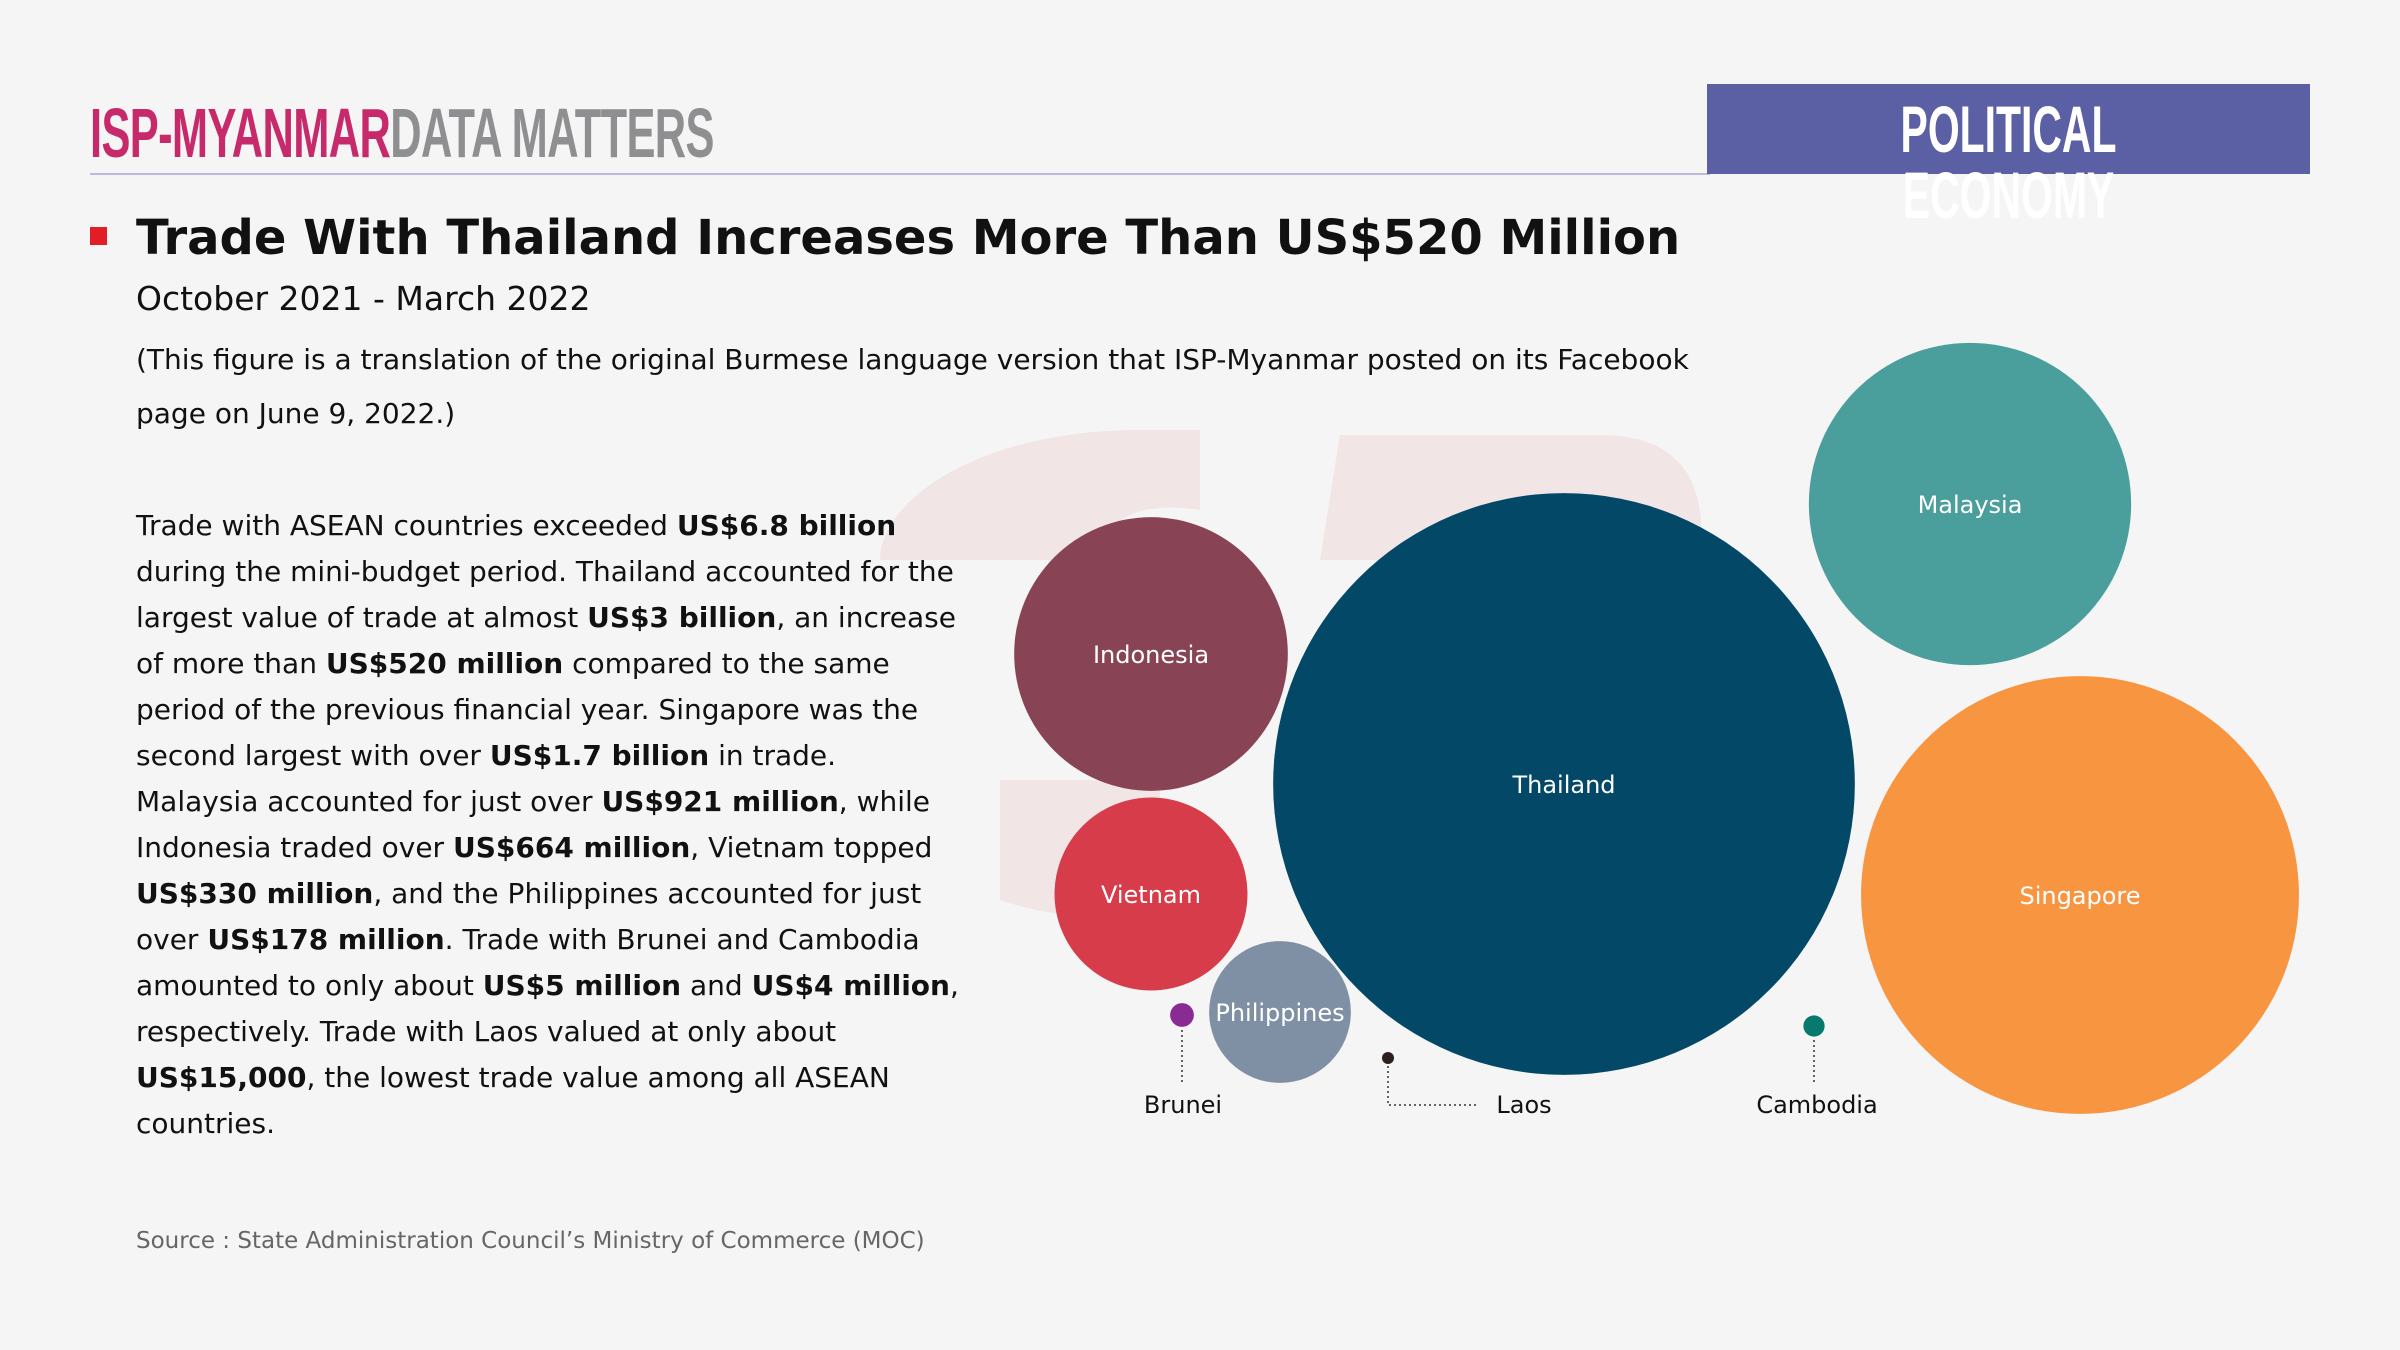 This screenshot has width=2400, height=1350. I want to click on bubble-label-indonesia: Indonesia, so click(1151, 655).